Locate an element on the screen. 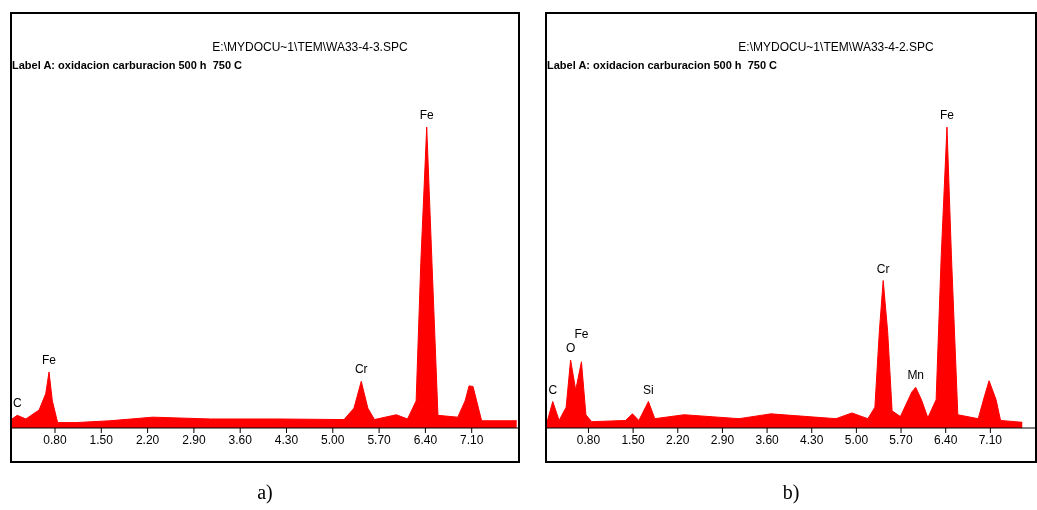 Image resolution: width=1037 pixels, height=510 pixels. annotation: O is located at coordinates (570, 348).